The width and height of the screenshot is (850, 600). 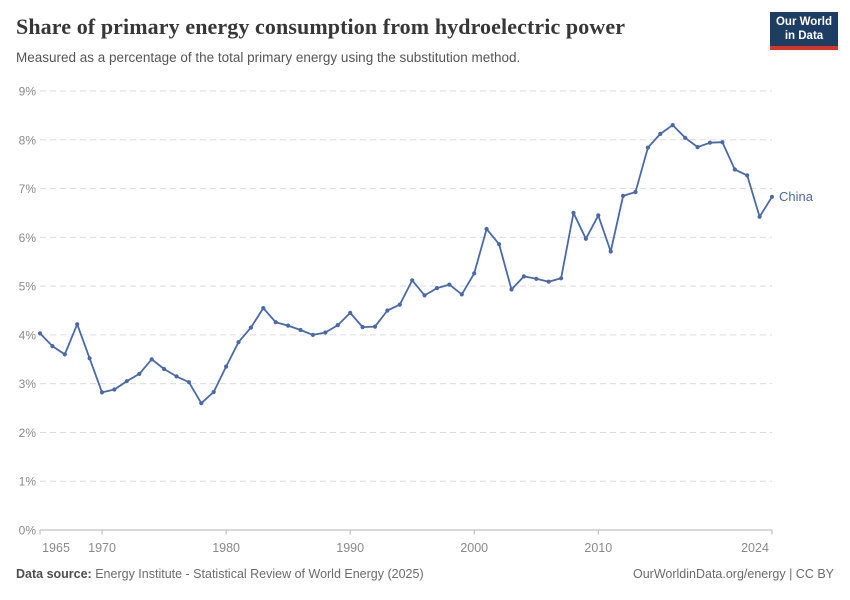 I want to click on x-tick-label: 1990, so click(x=350, y=548).